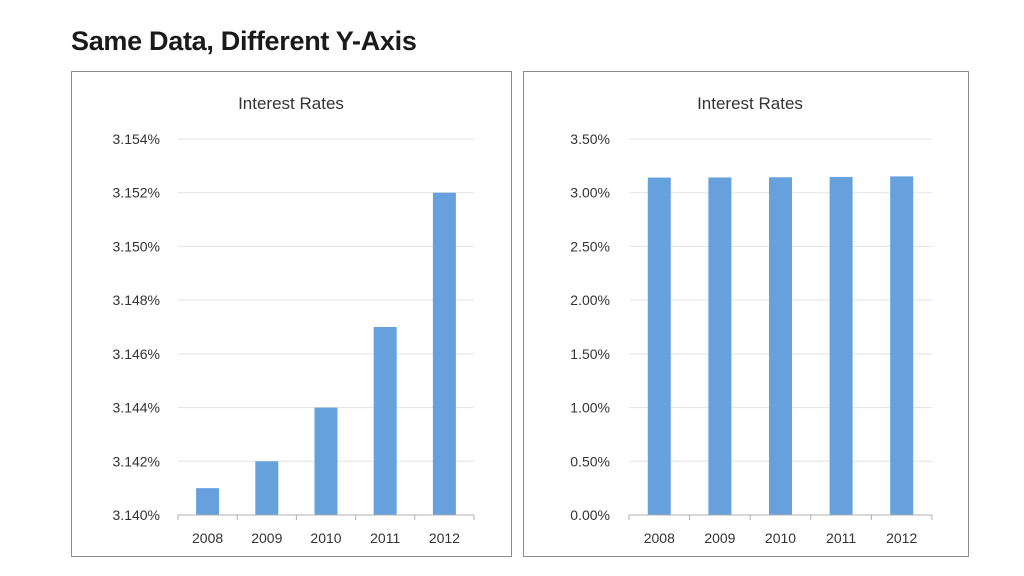 The width and height of the screenshot is (1024, 576). I want to click on y-tick-label: 3.140%, so click(136, 515).